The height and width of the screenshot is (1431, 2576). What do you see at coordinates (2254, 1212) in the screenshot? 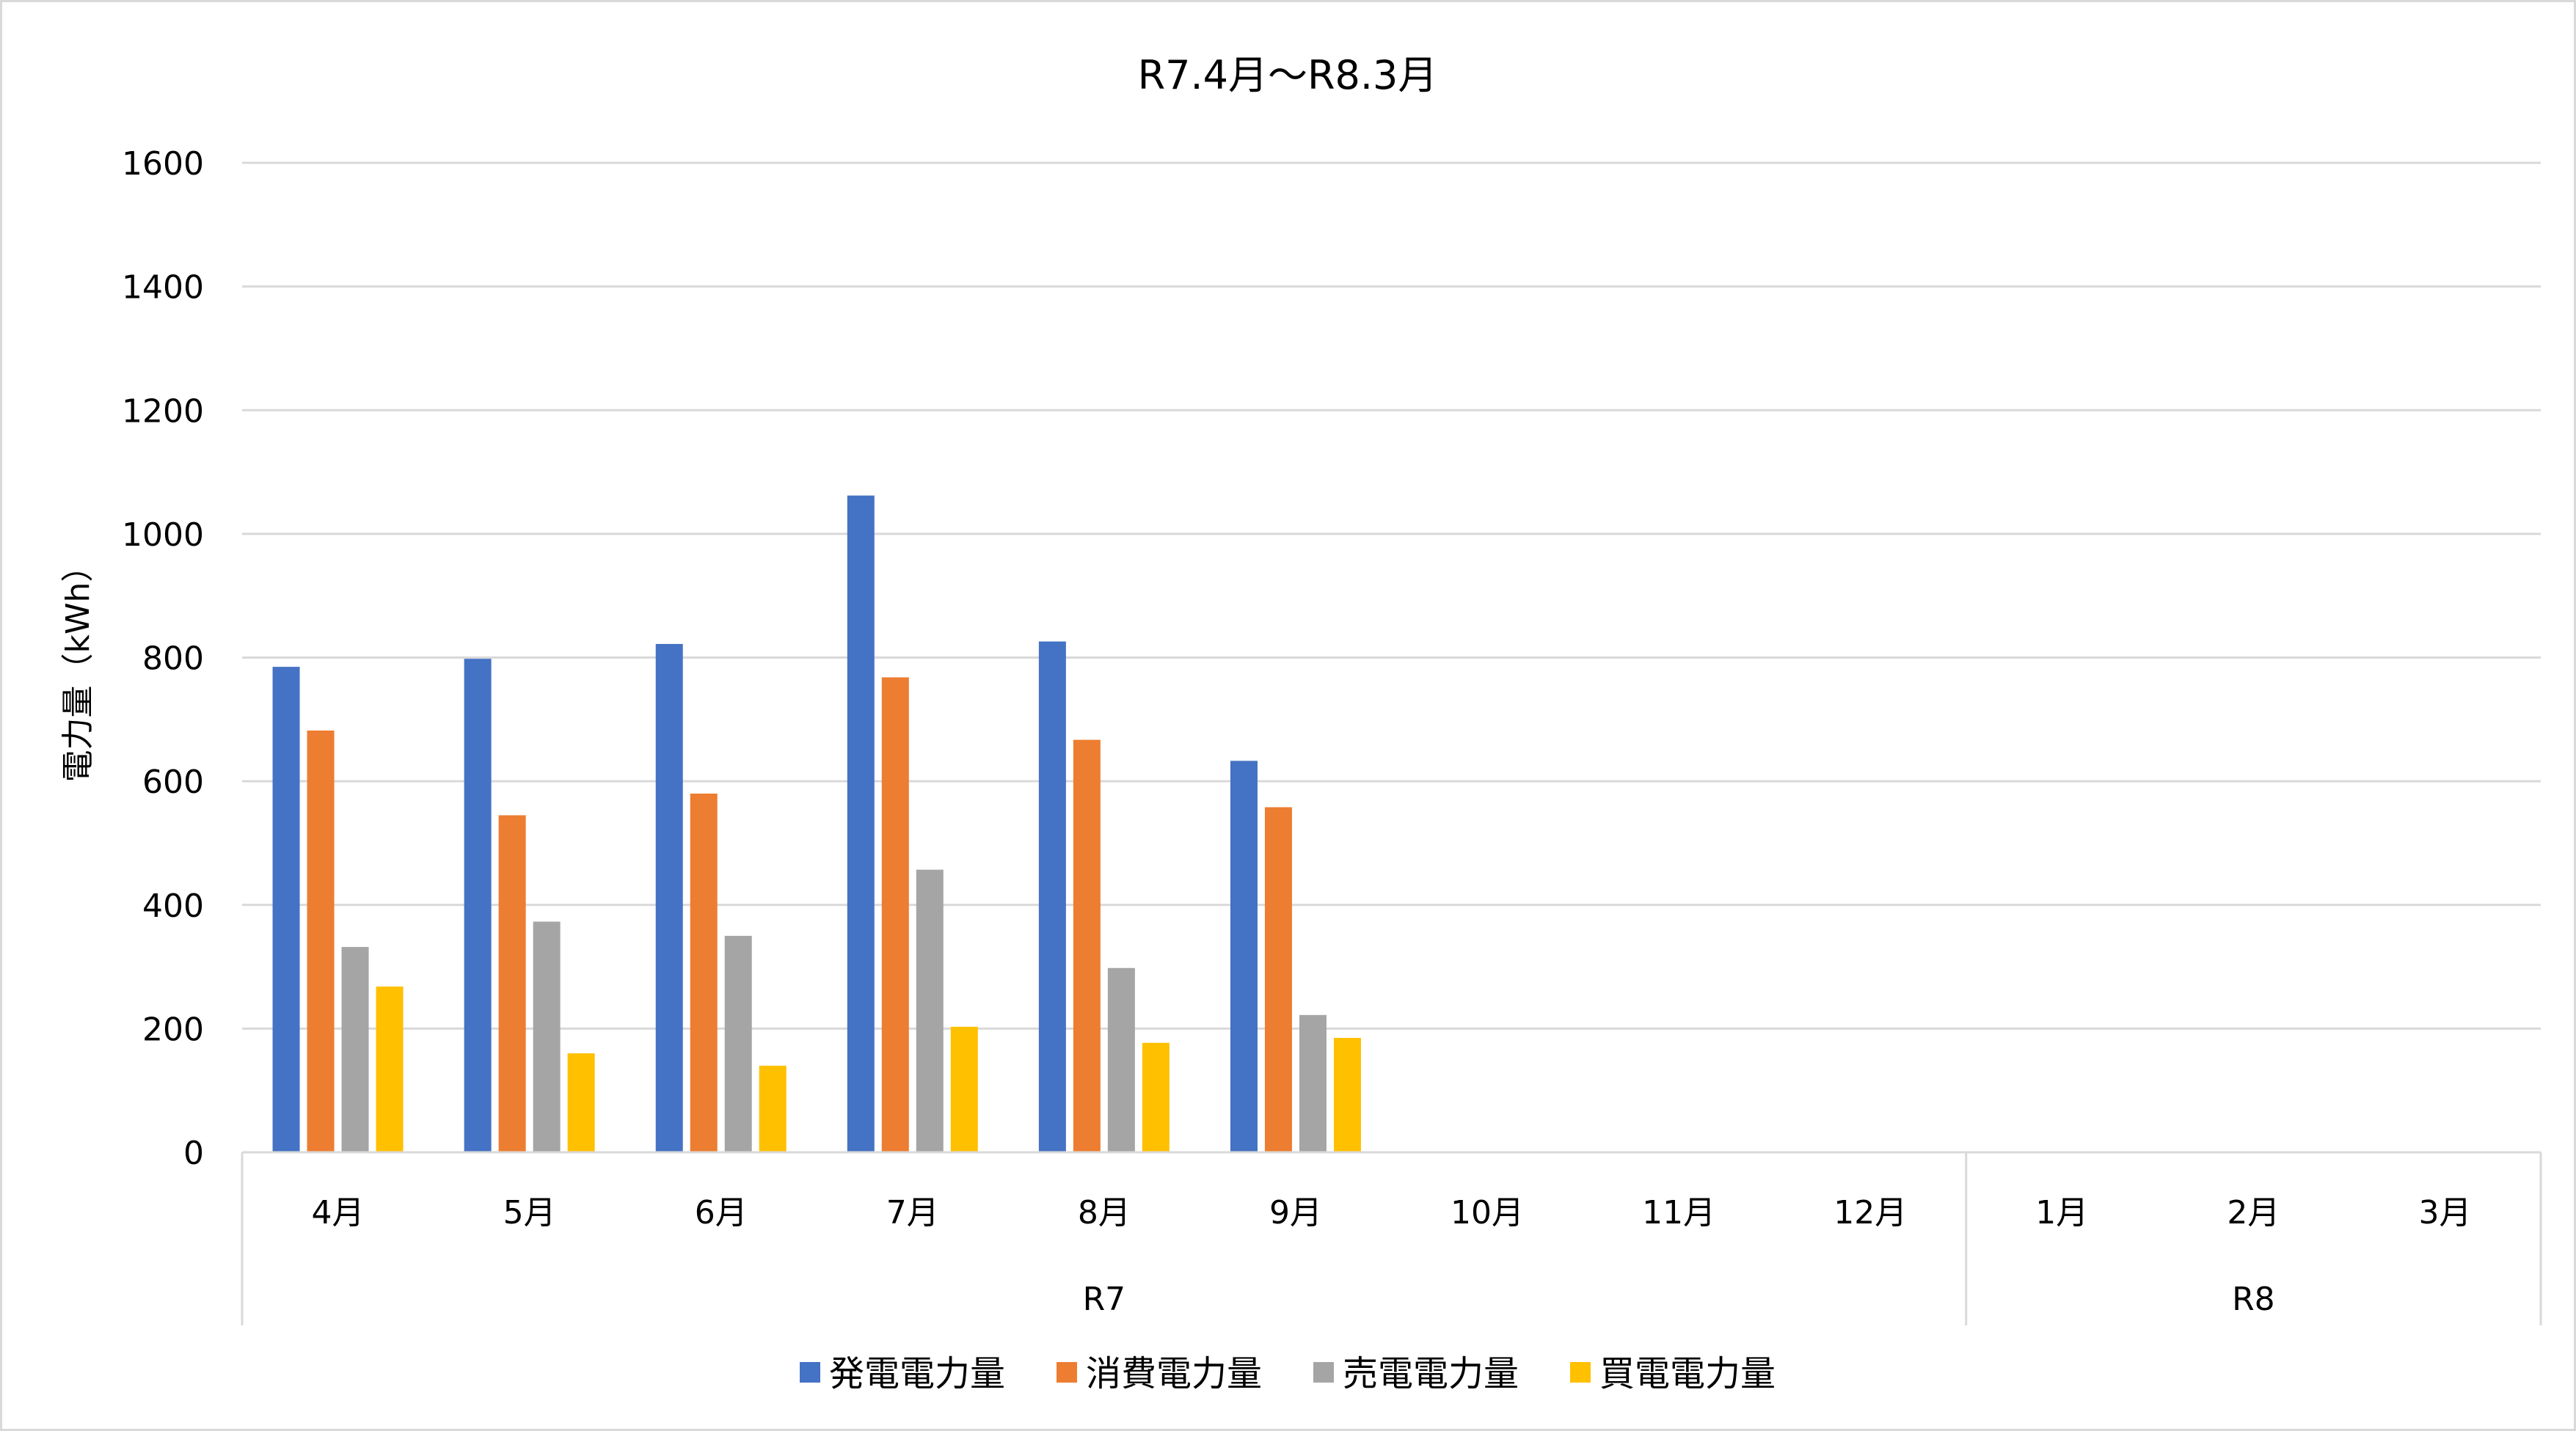
I see `x-tick-label: 2月` at bounding box center [2254, 1212].